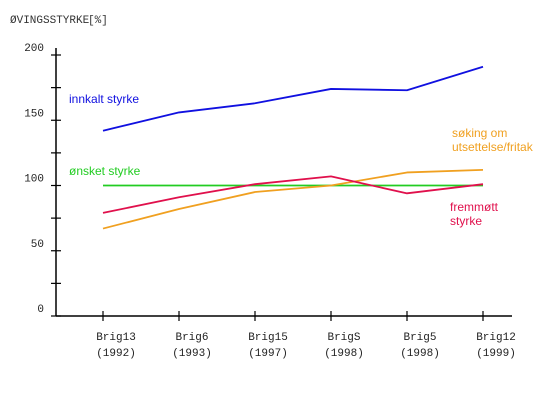  Describe the element at coordinates (50, 21) in the screenshot. I see `y-axis-title: ØVINGSSTYRKE` at that location.